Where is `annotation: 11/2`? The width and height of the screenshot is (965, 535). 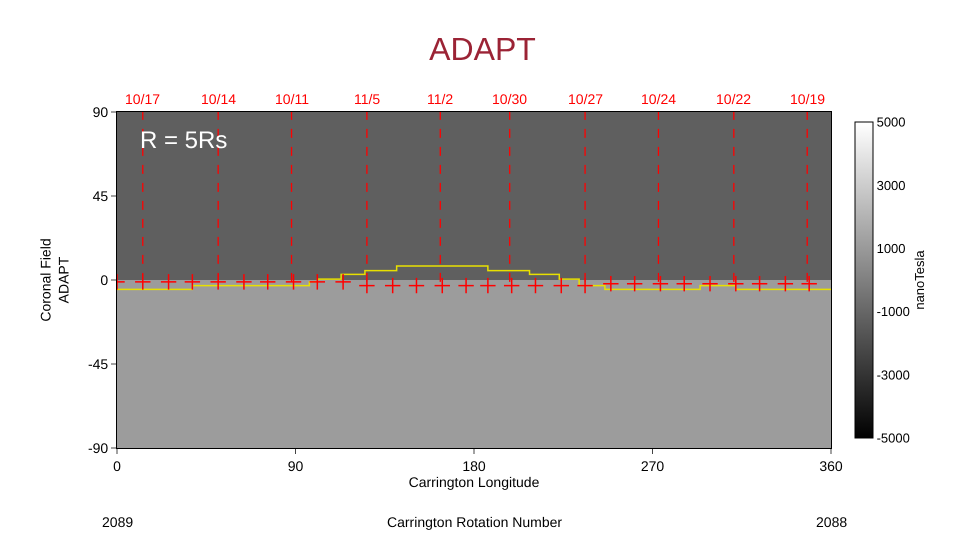 annotation: 11/2 is located at coordinates (440, 99).